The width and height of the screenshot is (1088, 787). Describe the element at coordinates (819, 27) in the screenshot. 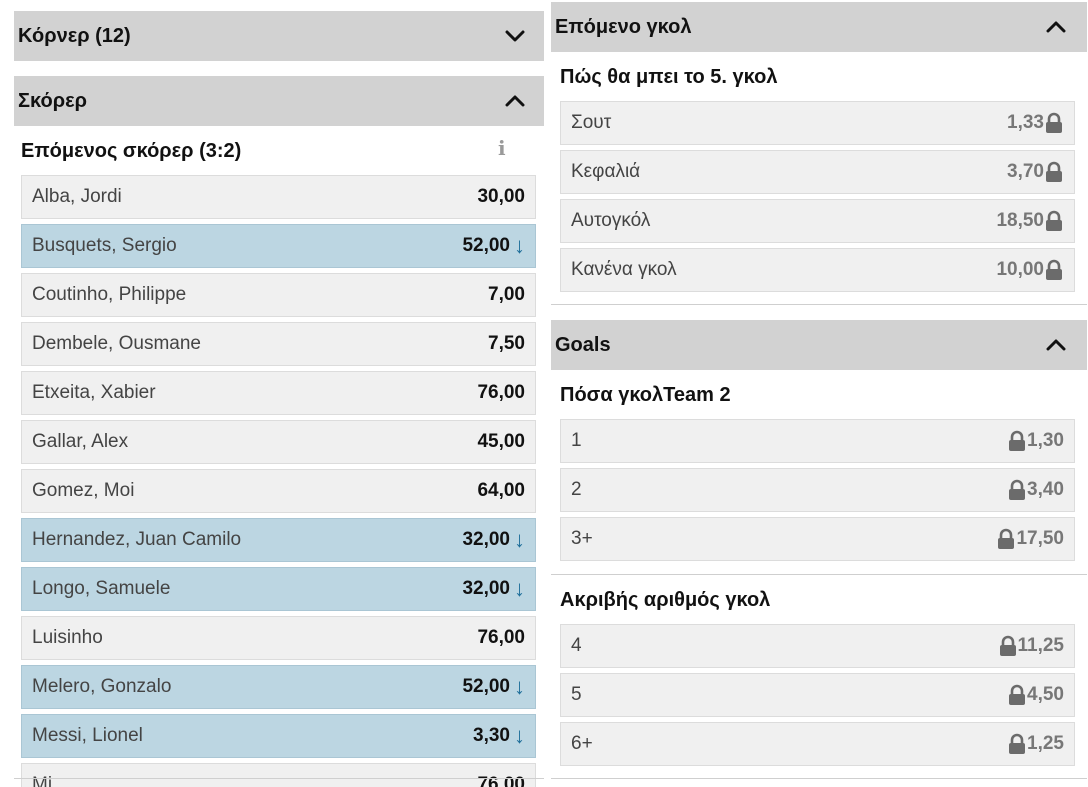

I see `next-goal-section-header: Επόμενο γκολ` at that location.